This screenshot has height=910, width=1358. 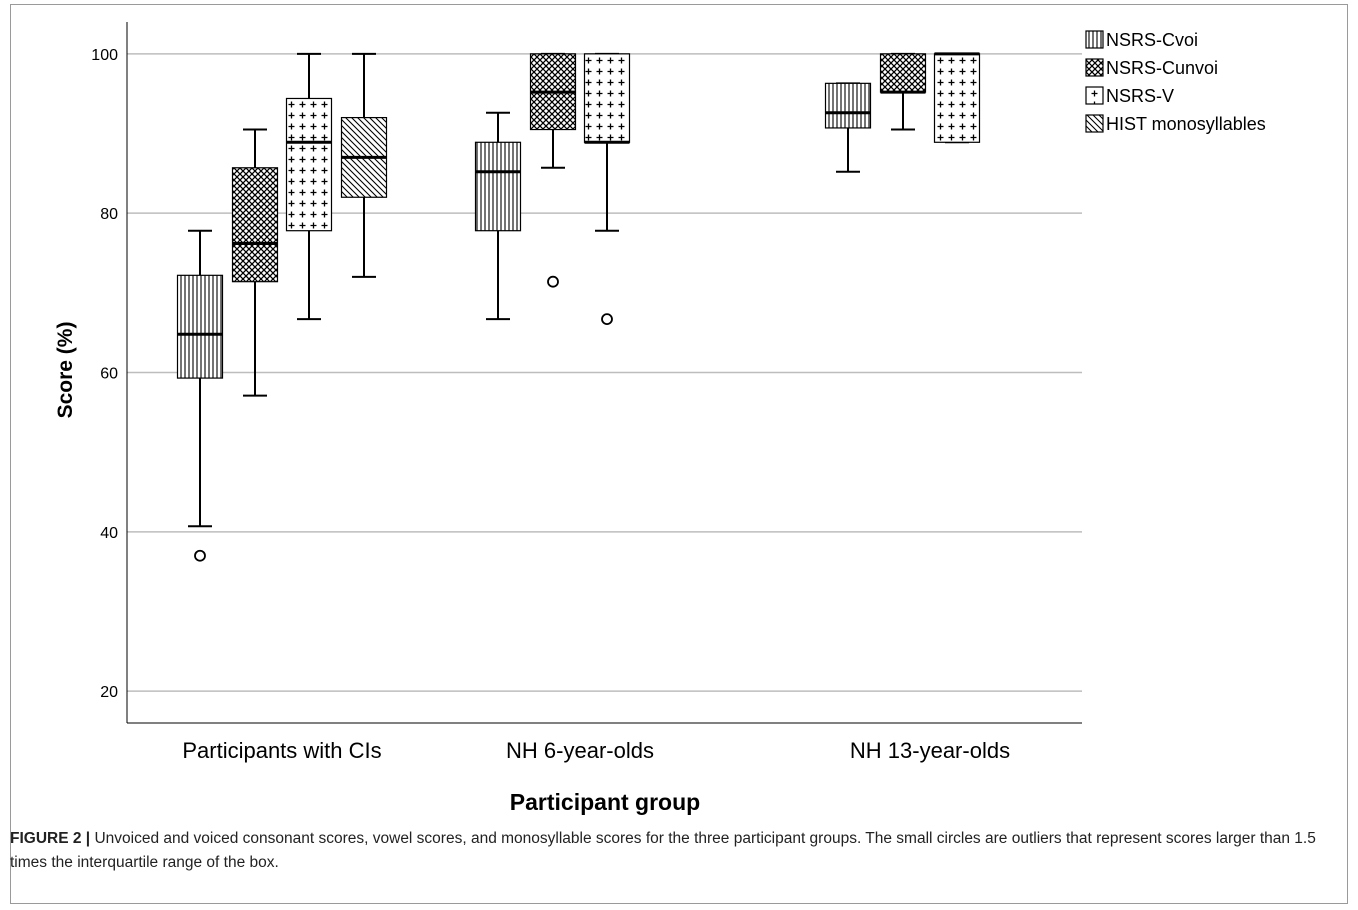 I want to click on legend-item: NSRS-Cvoi, so click(x=1141, y=40).